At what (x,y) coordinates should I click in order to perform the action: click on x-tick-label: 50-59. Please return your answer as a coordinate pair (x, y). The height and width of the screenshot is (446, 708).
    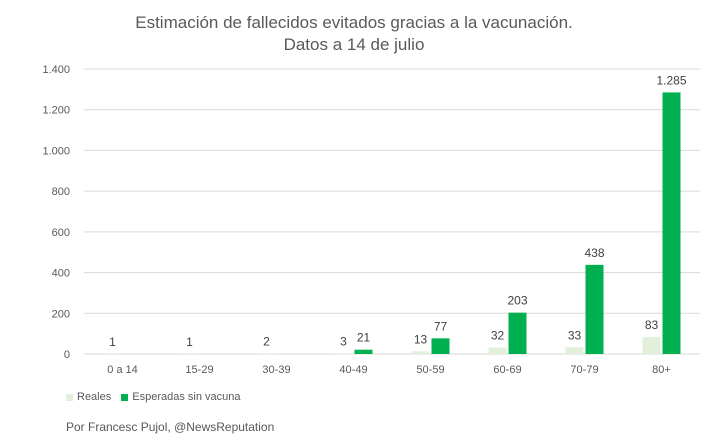
    Looking at the image, I should click on (430, 370).